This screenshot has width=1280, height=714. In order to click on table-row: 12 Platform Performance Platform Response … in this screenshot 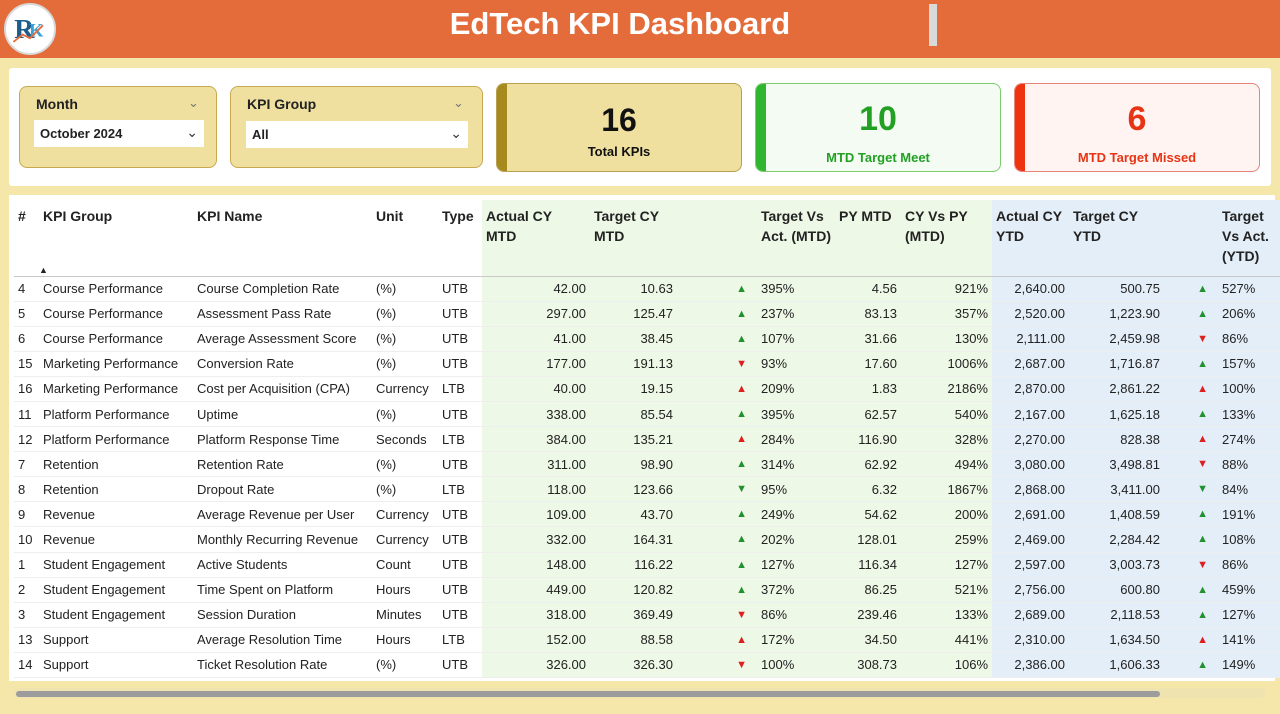, I will do `click(647, 439)`.